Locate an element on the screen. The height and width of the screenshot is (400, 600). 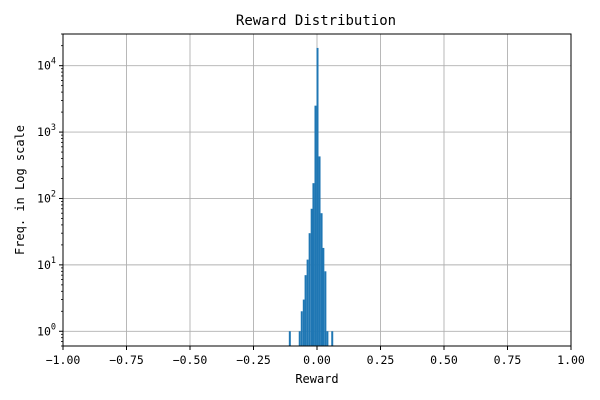
y-ticks: 10⁰ 10¹ 10² 10³ 10⁴ is located at coordinates (50, 190).